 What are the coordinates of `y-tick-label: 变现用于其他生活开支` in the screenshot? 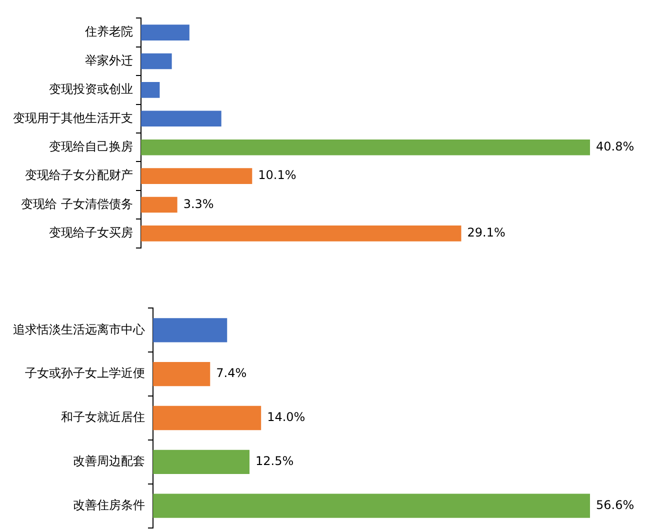 It's located at (73, 117).